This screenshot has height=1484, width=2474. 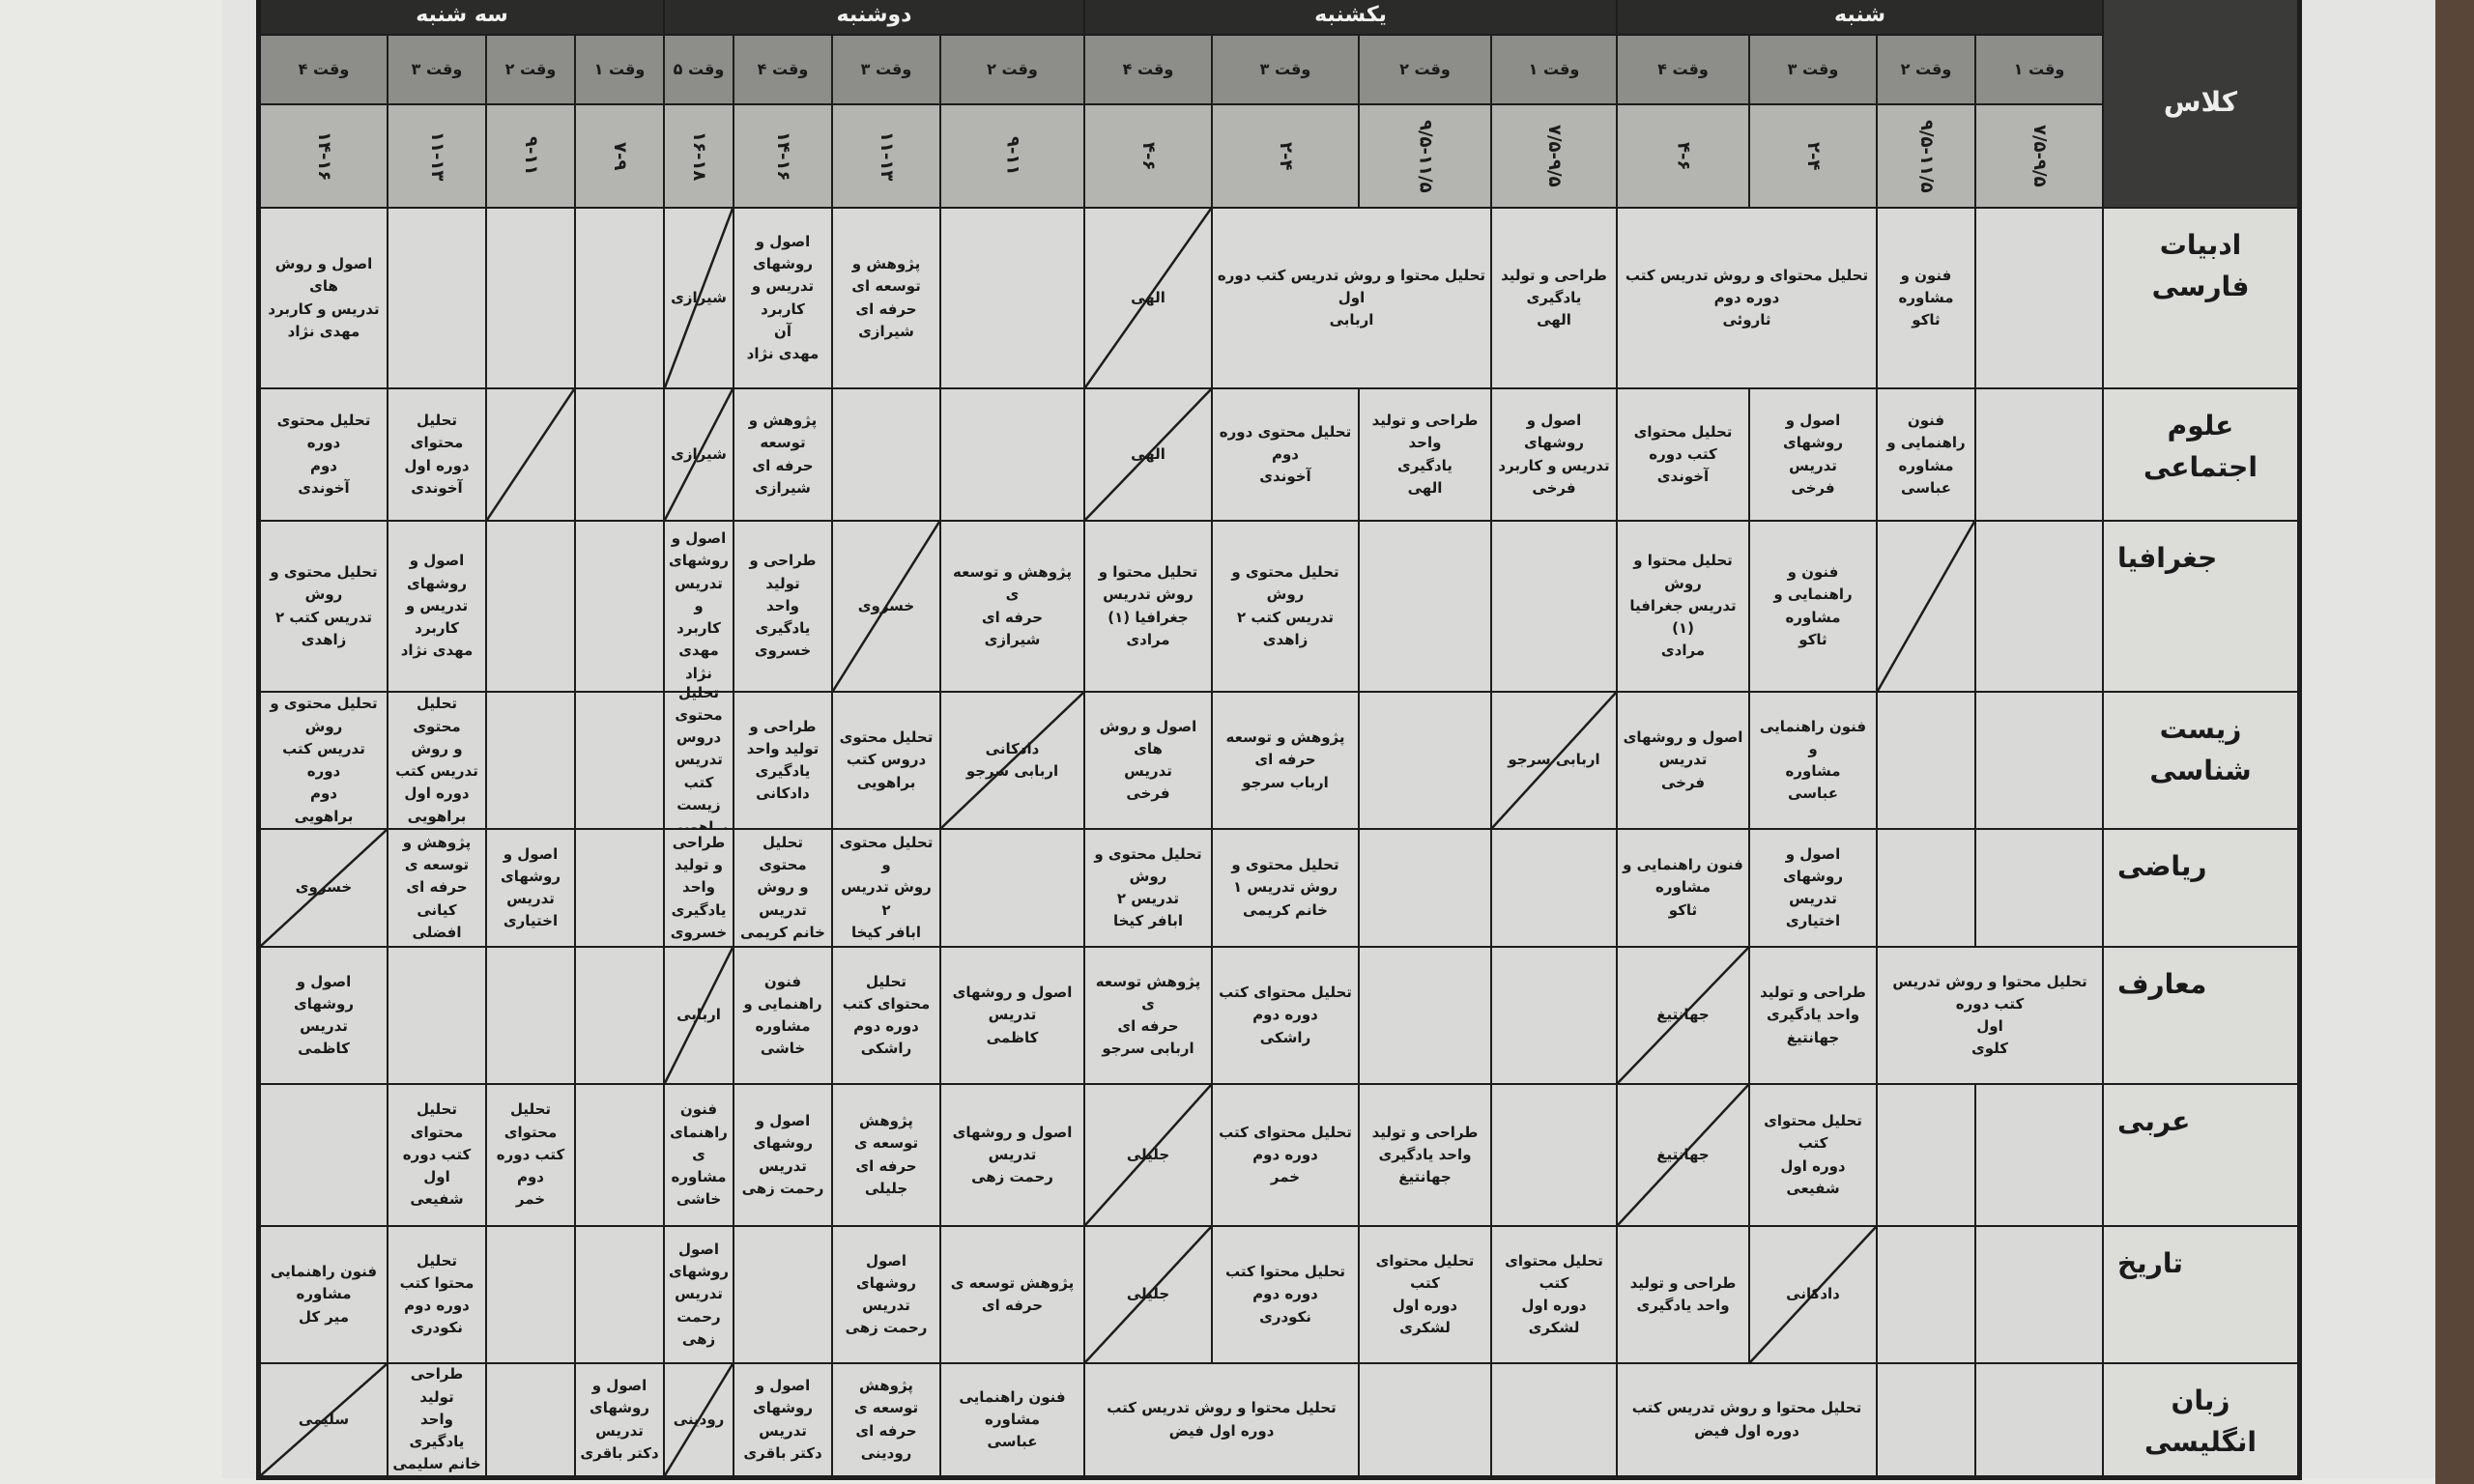 What do you see at coordinates (436, 1420) in the screenshot?
I see `schedule-cell: طراحی تولید واحد یادگیری خانم سلیمی` at bounding box center [436, 1420].